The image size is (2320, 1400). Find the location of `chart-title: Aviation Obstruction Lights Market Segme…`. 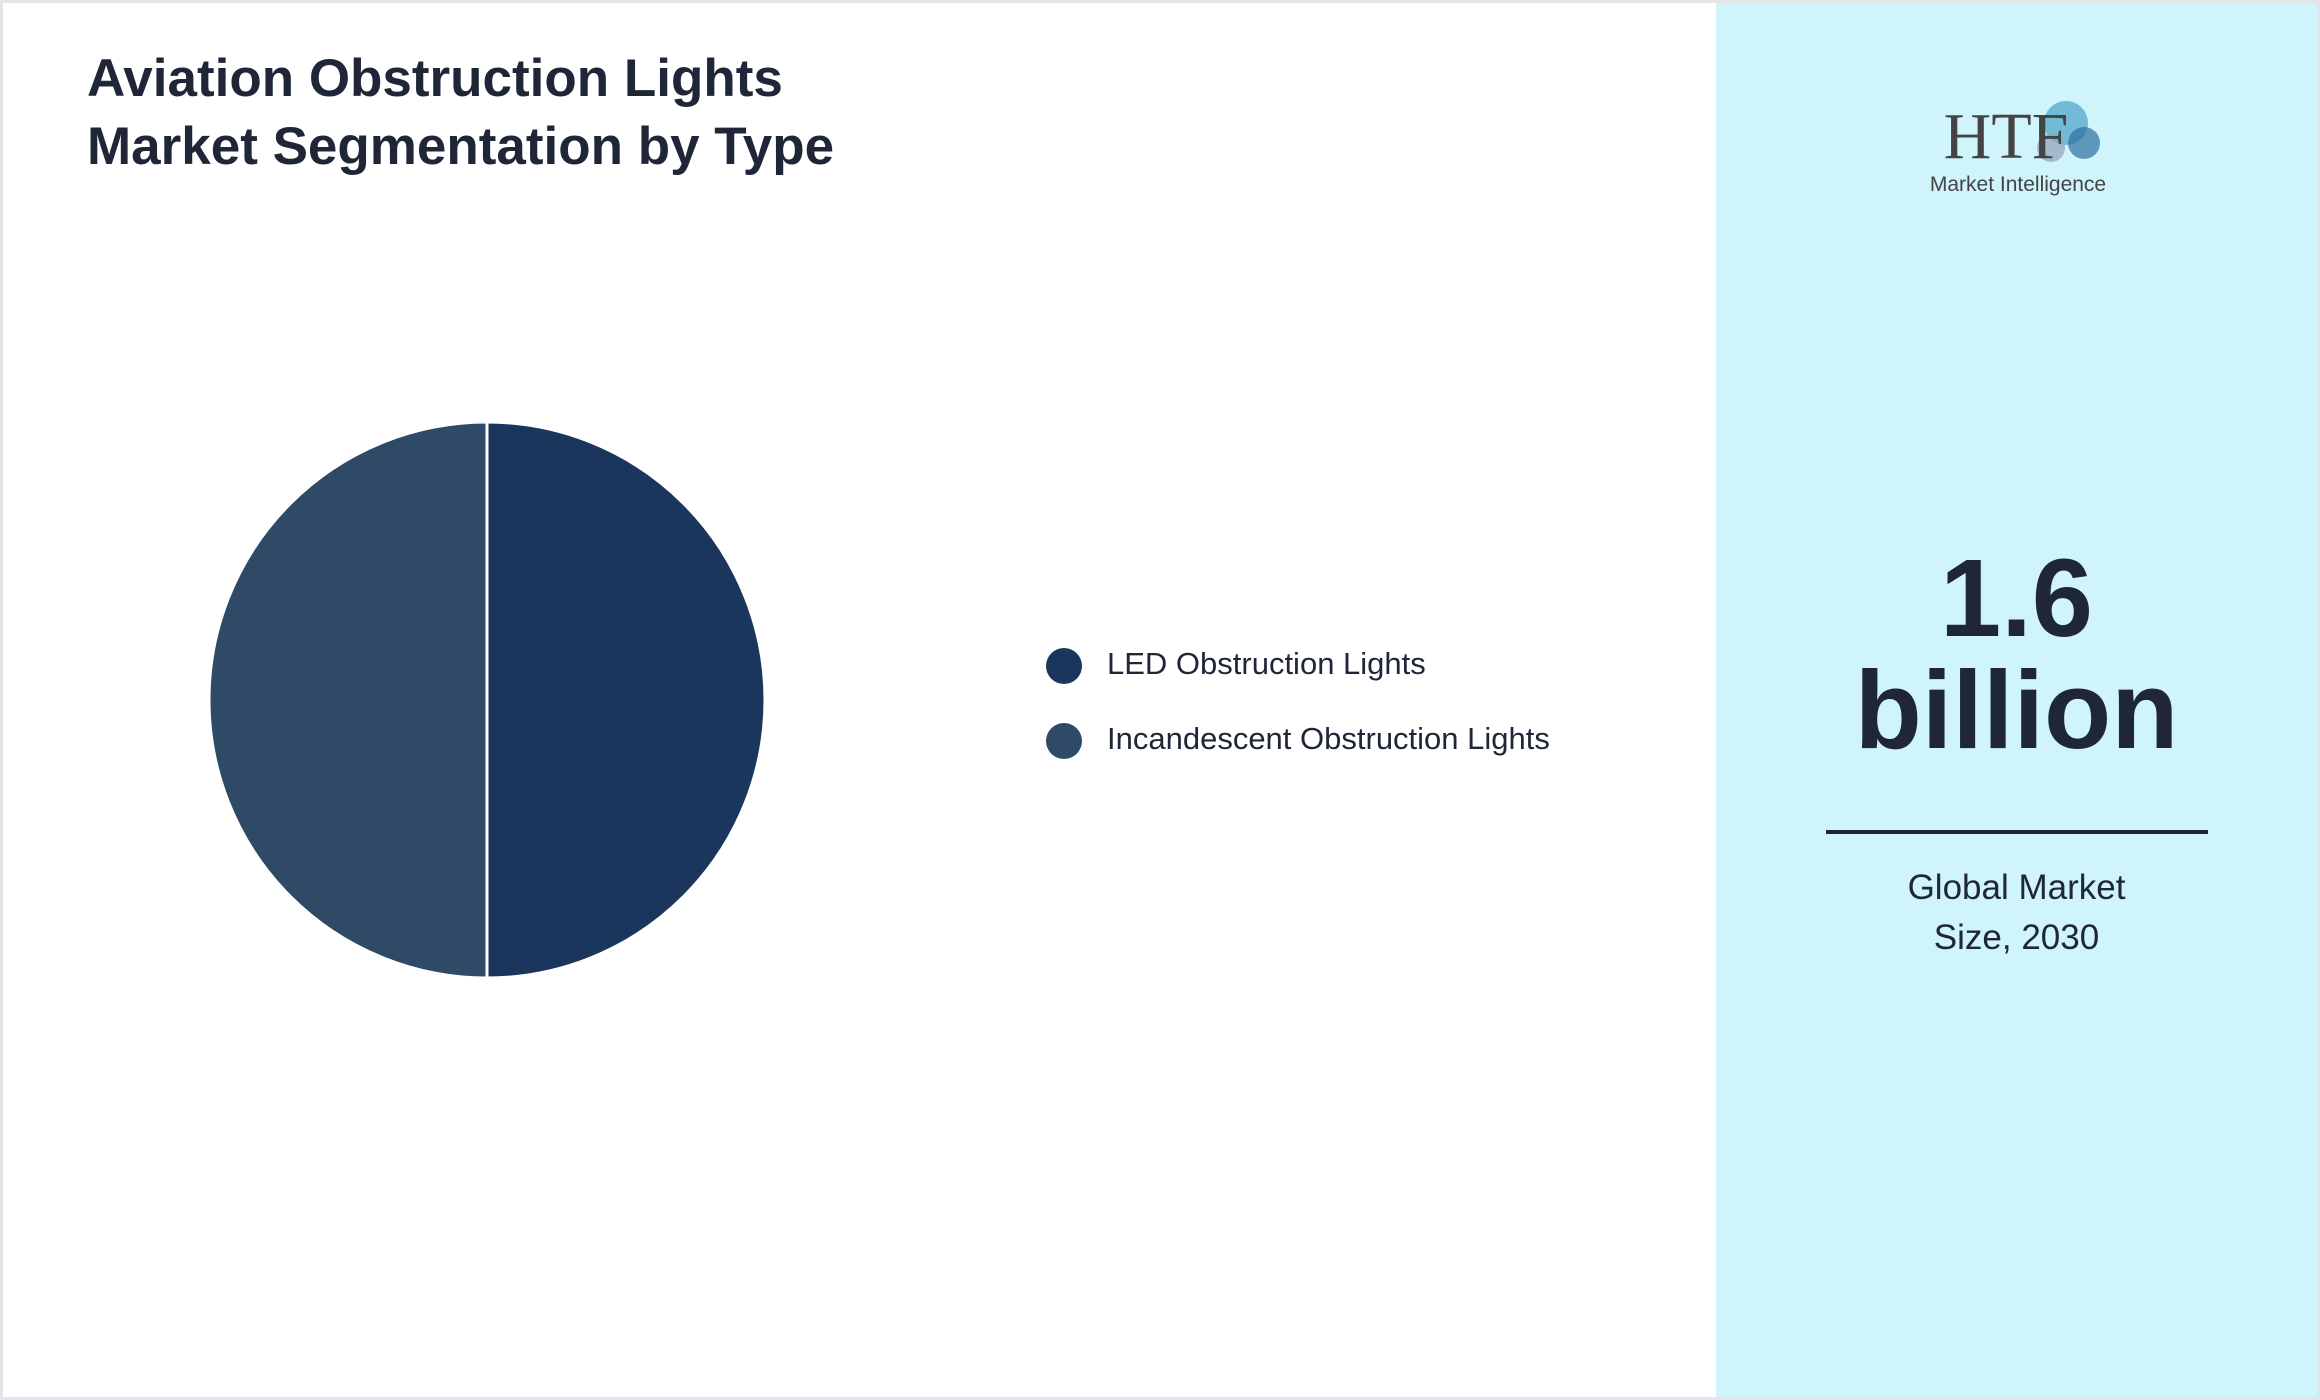

chart-title: Aviation Obstruction Lights Market Segme… is located at coordinates (461, 112).